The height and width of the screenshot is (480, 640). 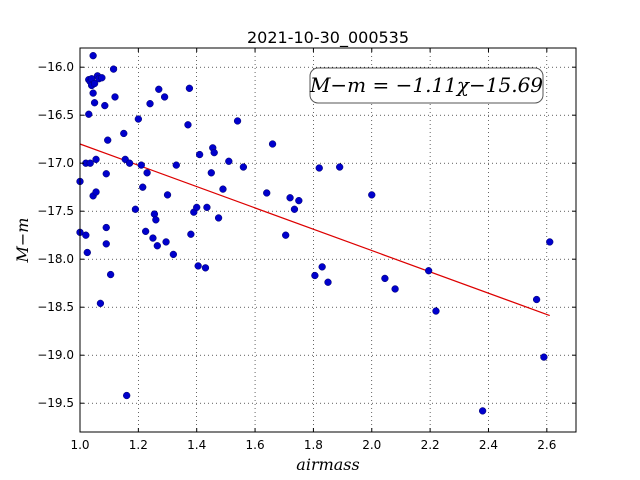 What do you see at coordinates (55, 307) in the screenshot?
I see `y-tick-label: −18.5` at bounding box center [55, 307].